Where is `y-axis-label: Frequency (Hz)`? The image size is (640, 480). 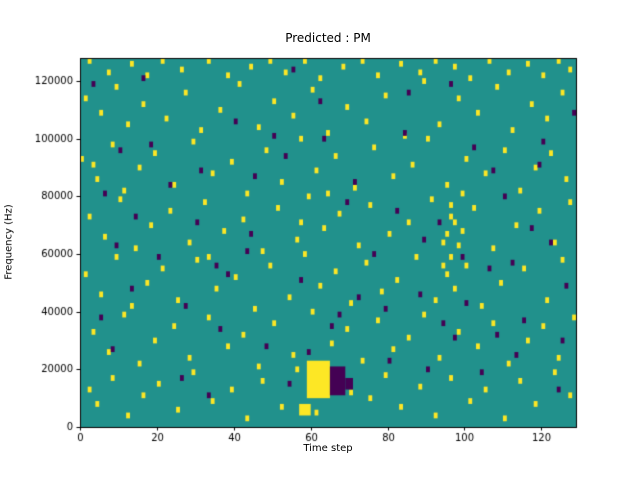
y-axis-label: Frequency (Hz) is located at coordinates (9, 242).